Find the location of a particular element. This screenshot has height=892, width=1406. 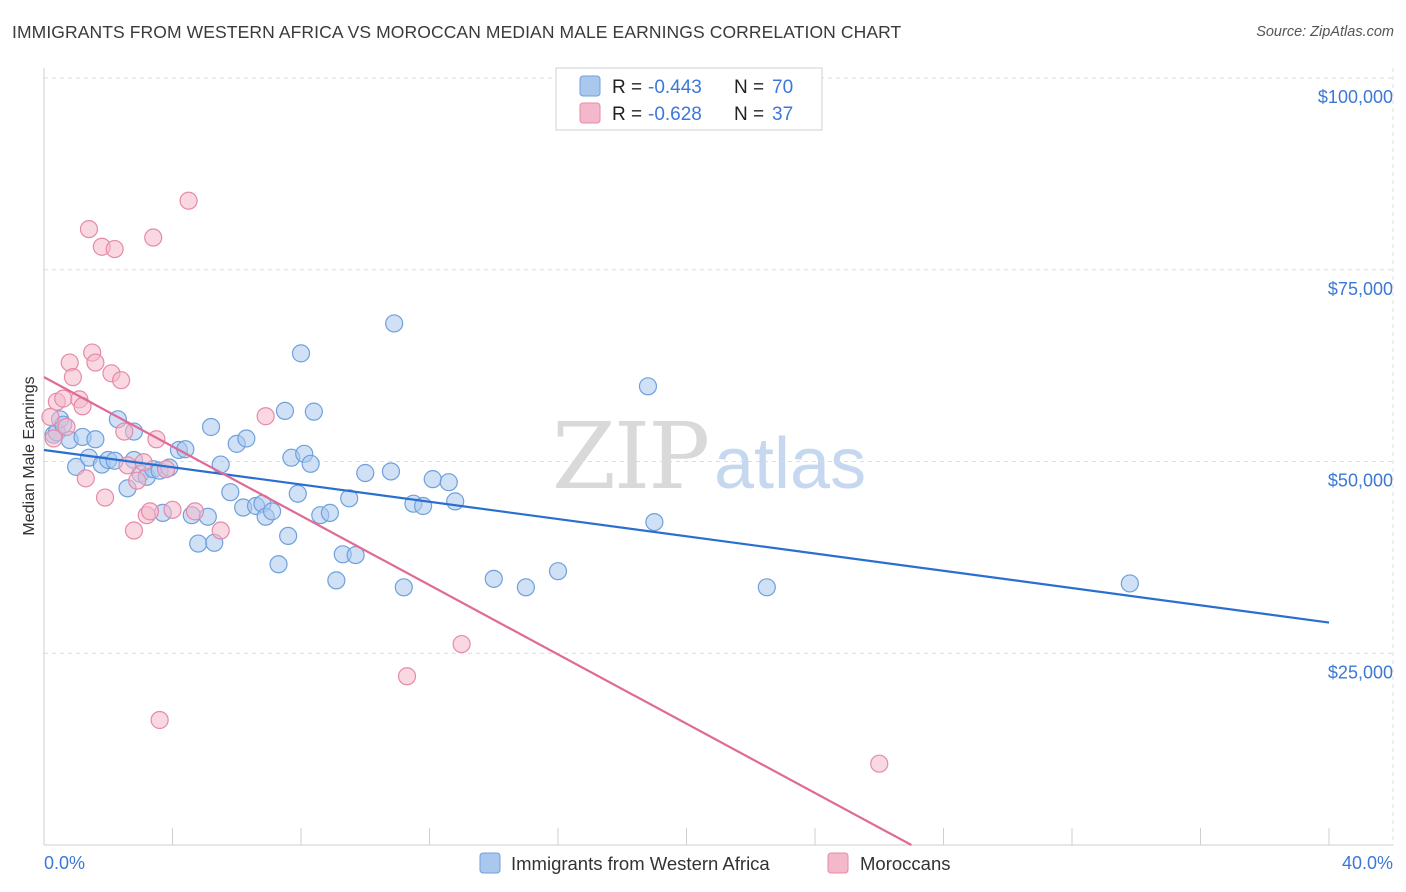

legend-n-value-2: 37 is located at coordinates (782, 114).